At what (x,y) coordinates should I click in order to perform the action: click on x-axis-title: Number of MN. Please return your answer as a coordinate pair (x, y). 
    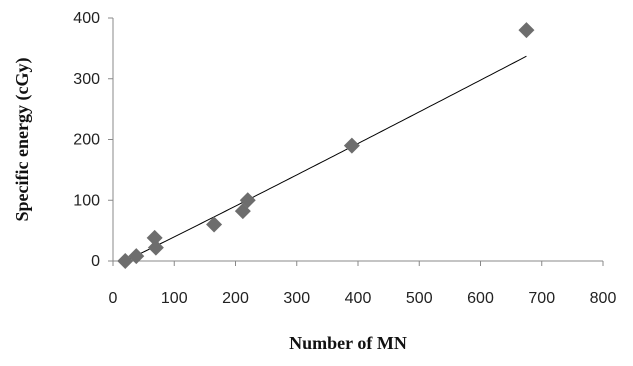
    Looking at the image, I should click on (348, 343).